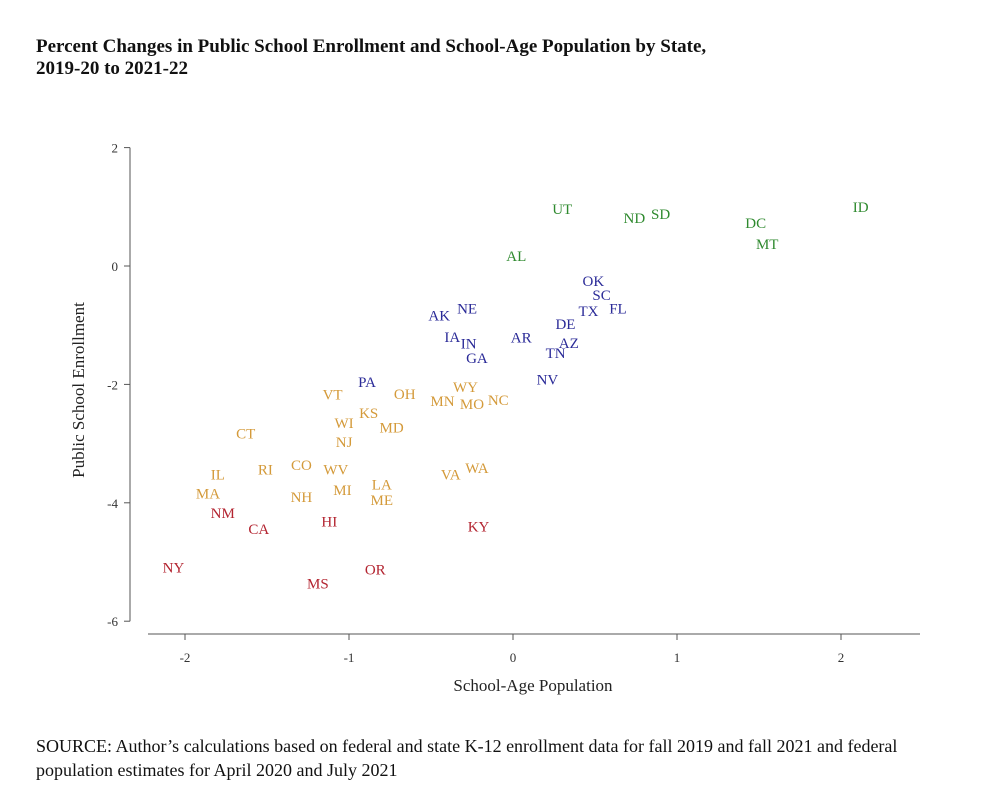 The height and width of the screenshot is (810, 992). What do you see at coordinates (439, 317) in the screenshot?
I see `point-label-ak: AK` at bounding box center [439, 317].